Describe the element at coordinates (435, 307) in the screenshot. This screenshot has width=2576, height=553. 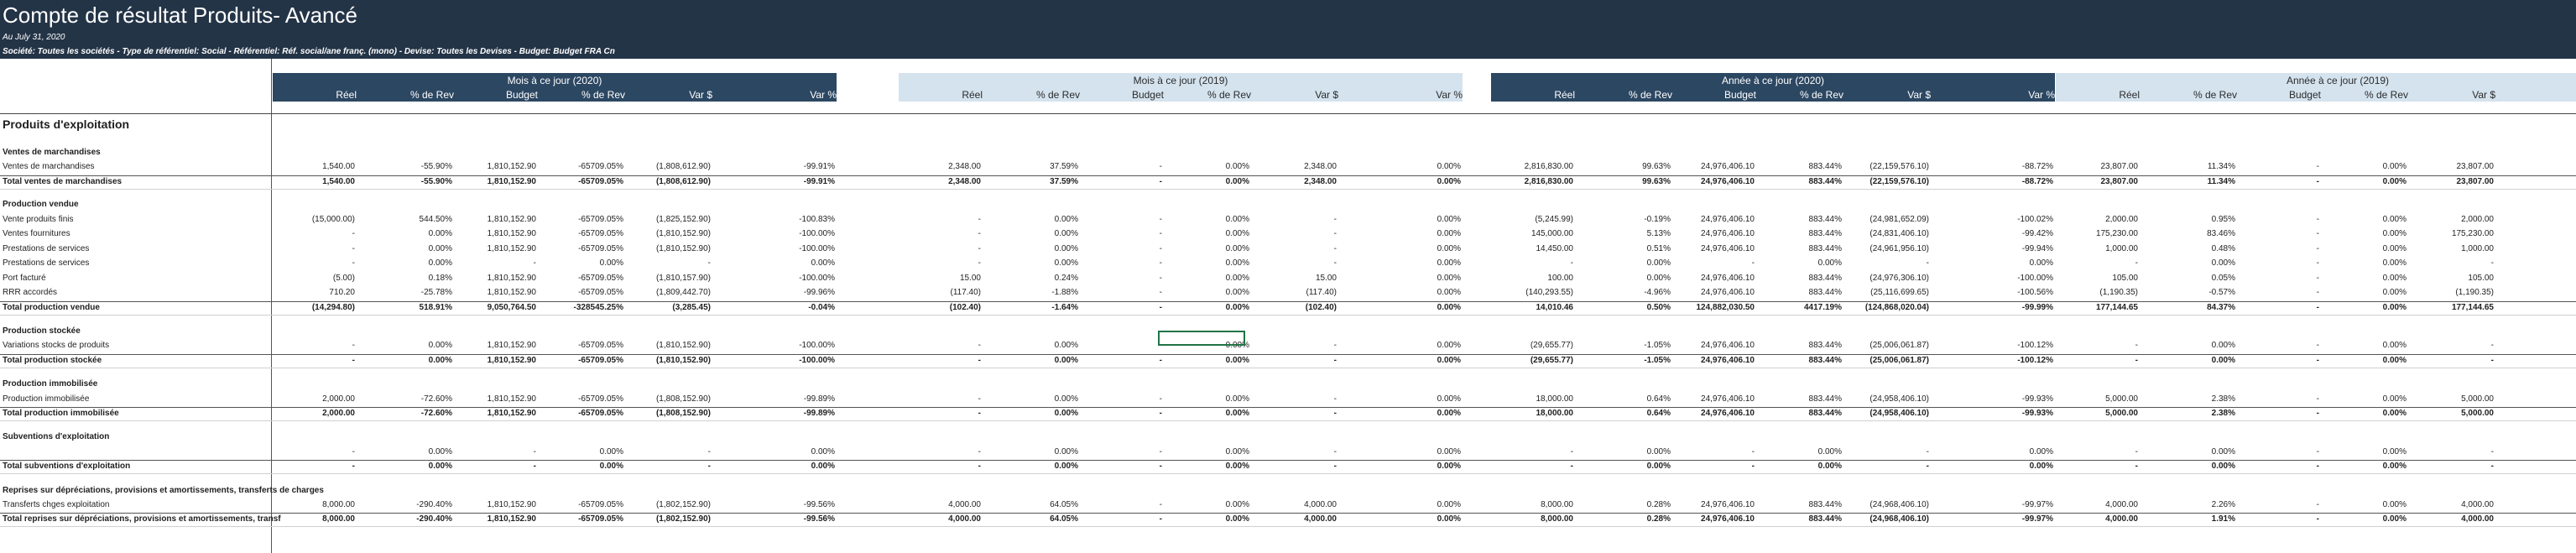
I see `total-value-cell: 518.91%` at that location.